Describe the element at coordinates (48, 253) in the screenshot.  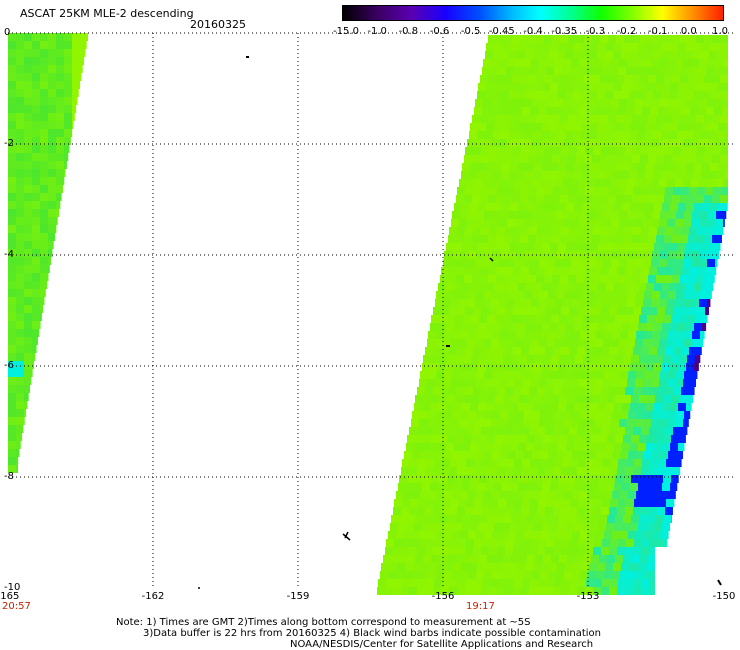
I see `left-swath` at that location.